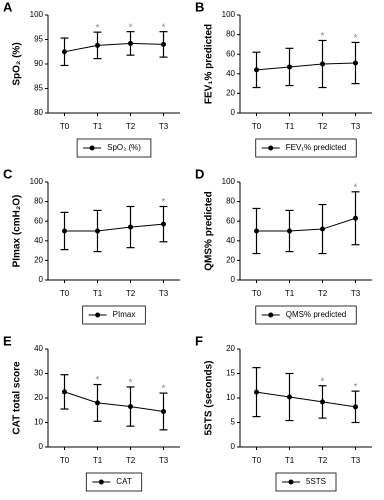 This screenshot has height=500, width=384. What do you see at coordinates (17, 63) in the screenshot?
I see `y-axis-label: SpO₂ (%)` at bounding box center [17, 63].